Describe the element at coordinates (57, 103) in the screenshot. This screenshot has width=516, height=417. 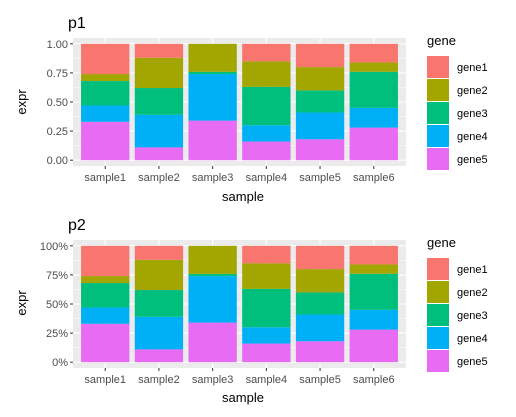
I see `y-tick-label: 0.50` at that location.